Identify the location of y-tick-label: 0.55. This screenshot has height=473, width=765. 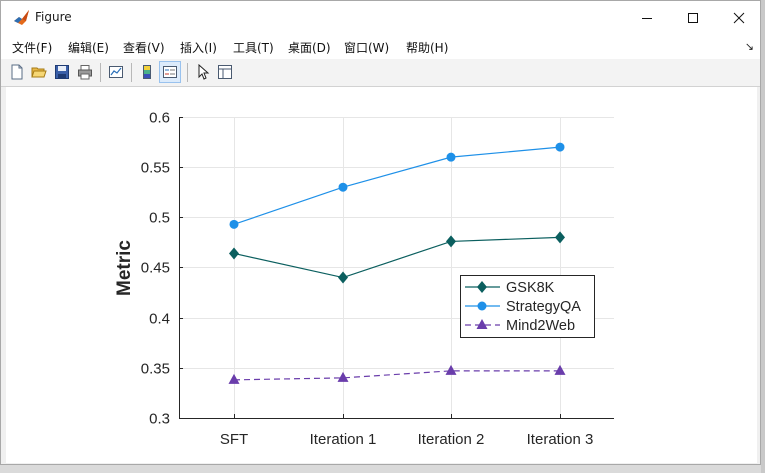
(155, 168).